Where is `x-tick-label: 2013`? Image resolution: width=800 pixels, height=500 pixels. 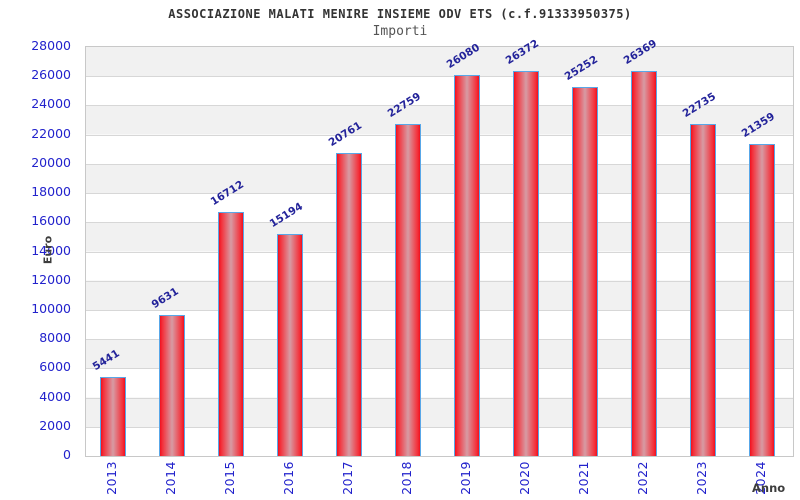 x-tick-label: 2013 is located at coordinates (111, 478).